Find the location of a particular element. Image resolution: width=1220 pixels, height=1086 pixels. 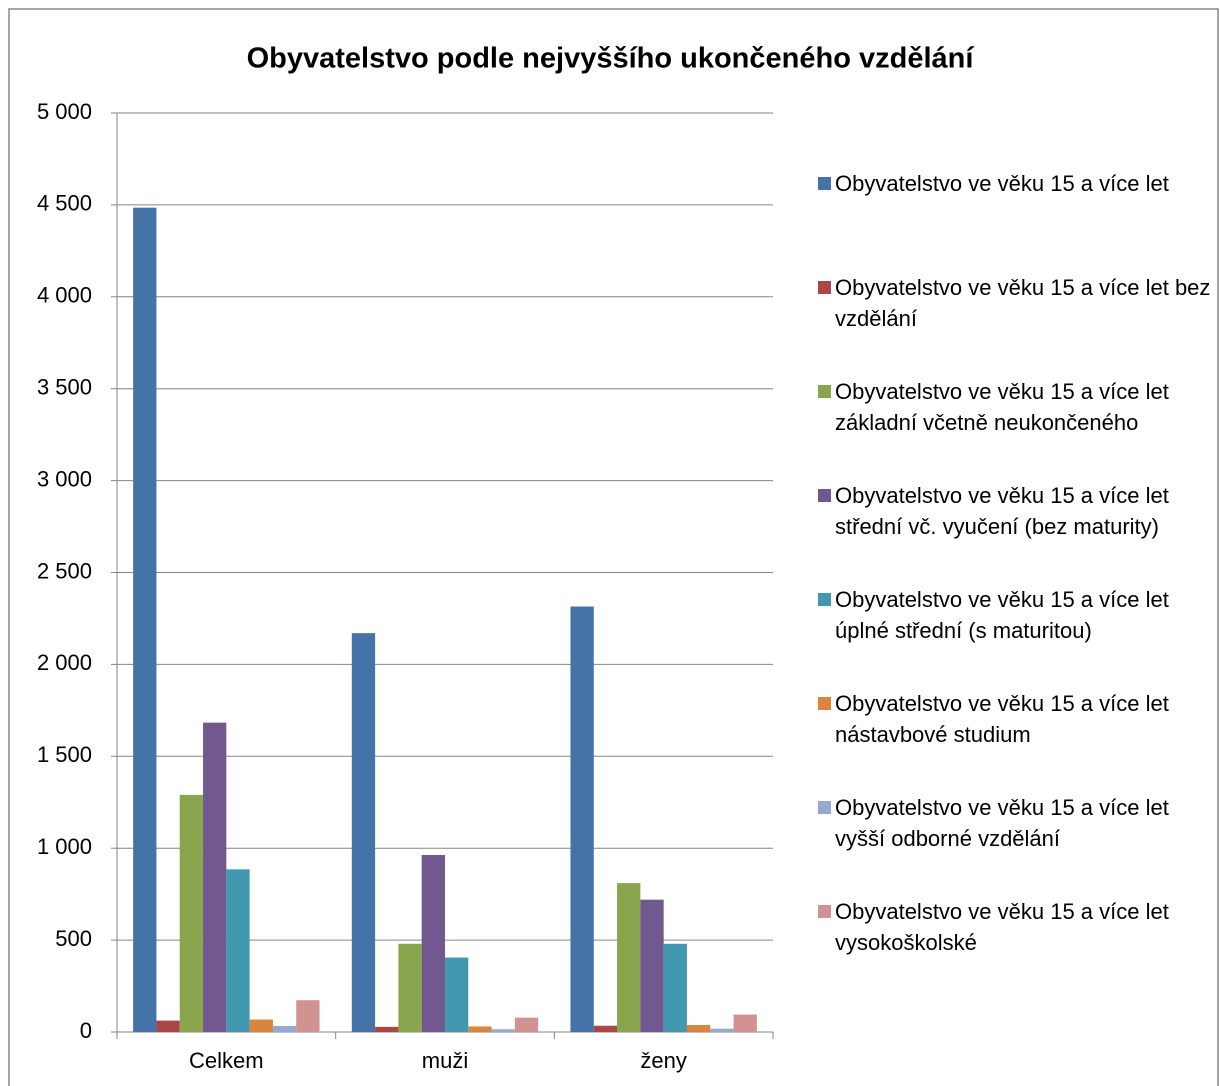

y-tick-label: 1 000 is located at coordinates (64, 846).